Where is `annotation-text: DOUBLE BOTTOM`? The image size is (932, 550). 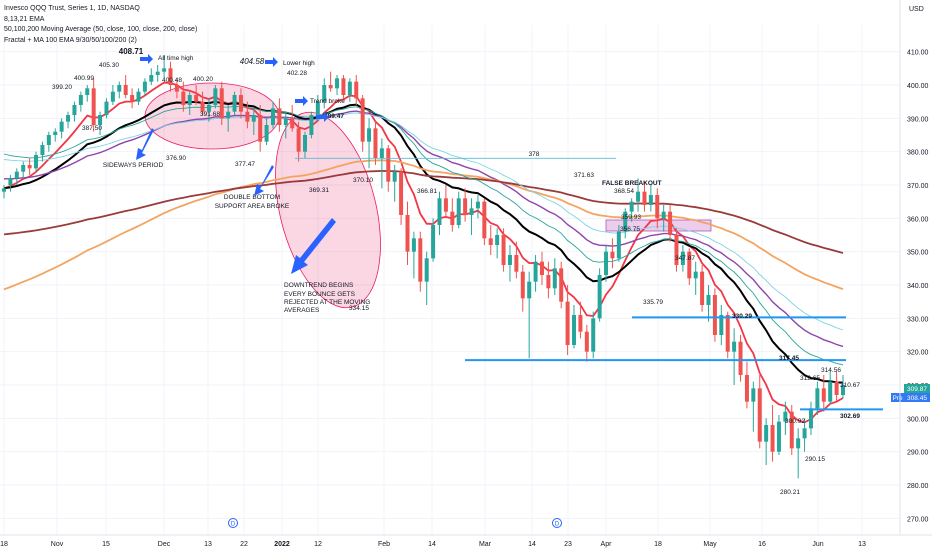 annotation-text: DOUBLE BOTTOM is located at coordinates (252, 197).